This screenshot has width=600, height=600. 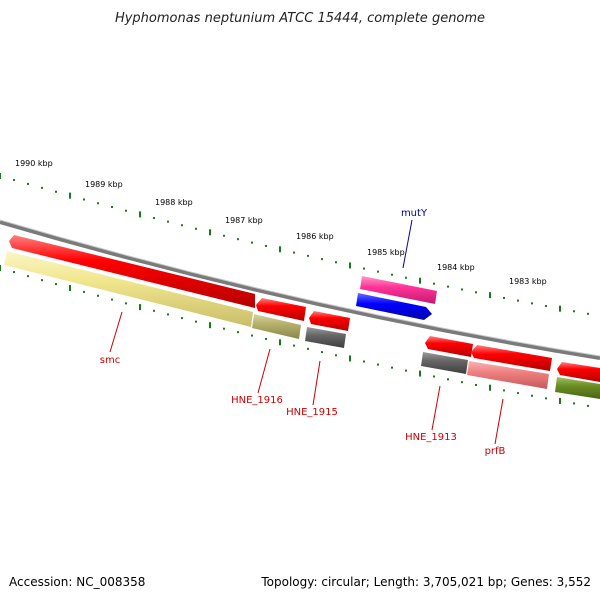 What do you see at coordinates (511, 358) in the screenshot?
I see `feature-prfB-gene` at bounding box center [511, 358].